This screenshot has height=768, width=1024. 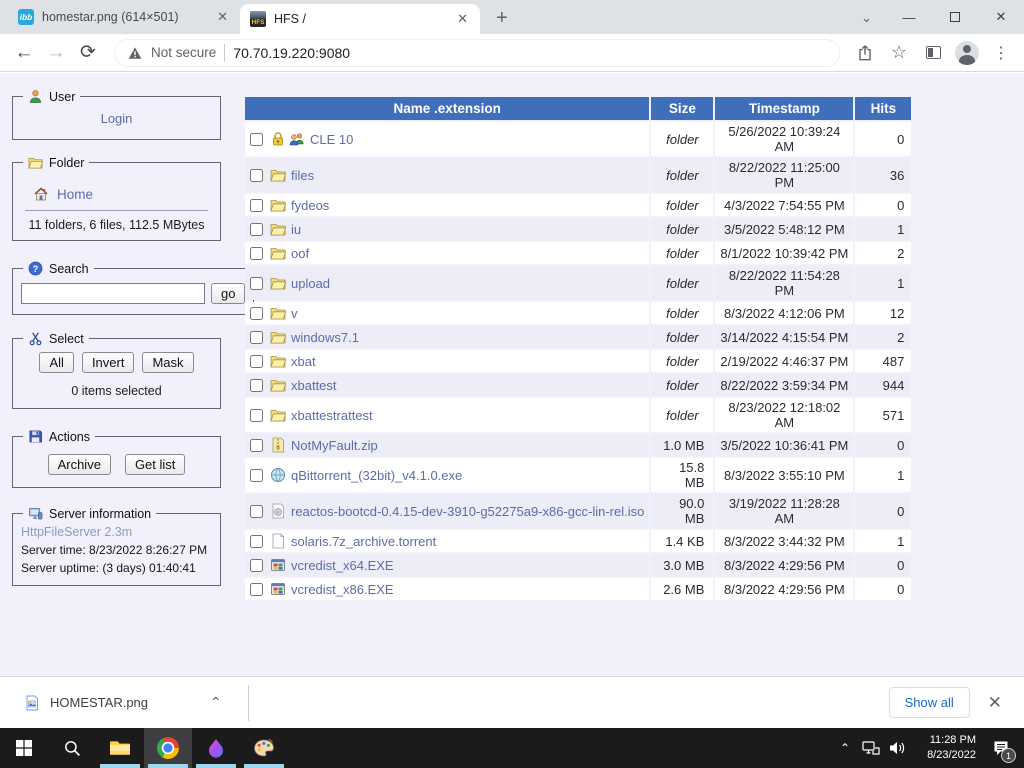 What do you see at coordinates (278, 445) in the screenshot?
I see `zip-icon` at bounding box center [278, 445].